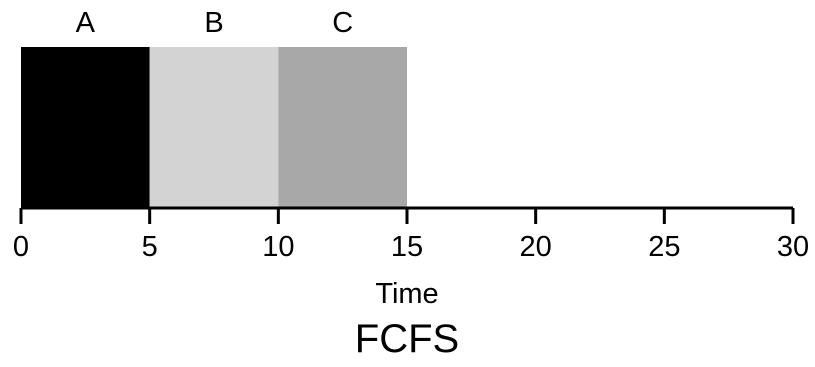 The image size is (815, 367). Describe the element at coordinates (664, 247) in the screenshot. I see `x-tick-label-25: 25` at that location.